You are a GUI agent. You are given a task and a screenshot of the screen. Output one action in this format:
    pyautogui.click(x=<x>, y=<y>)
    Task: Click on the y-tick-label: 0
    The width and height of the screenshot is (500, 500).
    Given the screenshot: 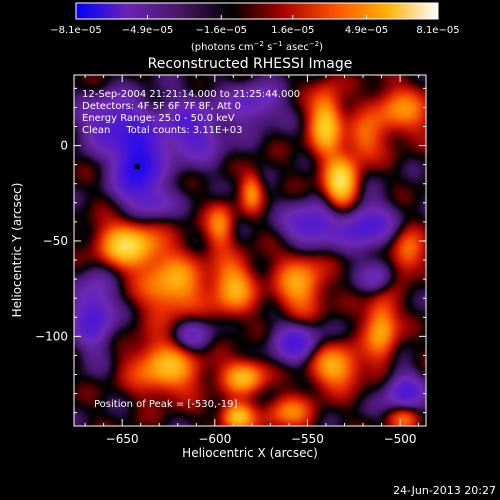 What is the action you would take?
    pyautogui.click(x=64, y=146)
    